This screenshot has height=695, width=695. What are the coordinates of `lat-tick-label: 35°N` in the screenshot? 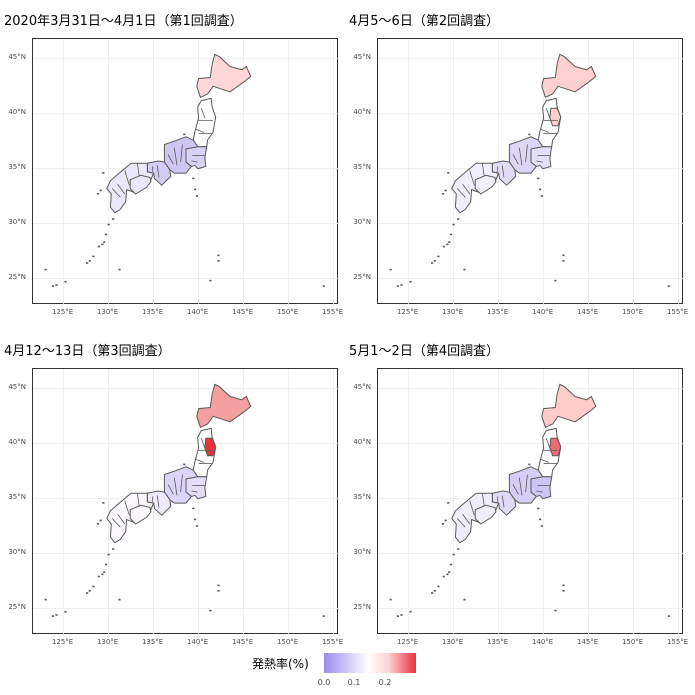 It's located at (362, 166).